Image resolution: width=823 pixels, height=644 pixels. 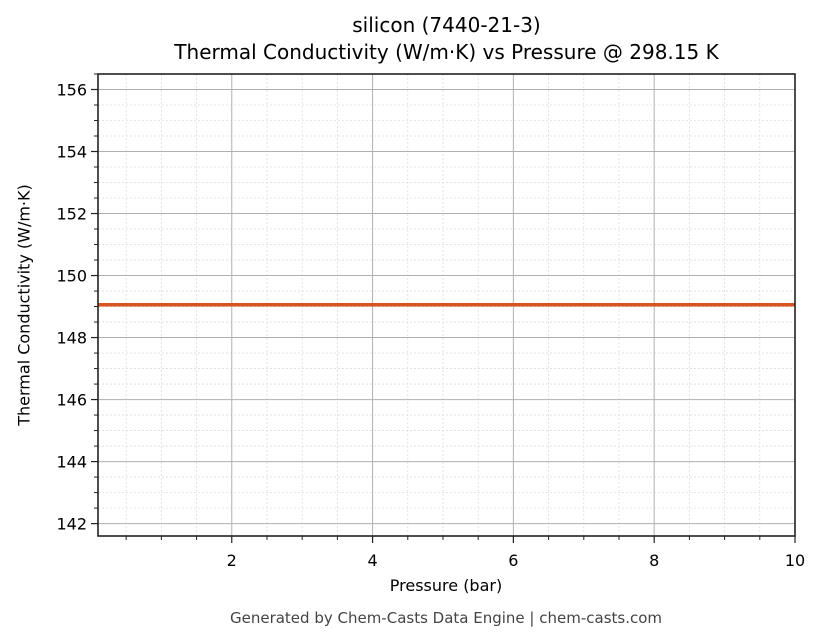 What do you see at coordinates (71, 214) in the screenshot?
I see `y-tick-label: 152` at bounding box center [71, 214].